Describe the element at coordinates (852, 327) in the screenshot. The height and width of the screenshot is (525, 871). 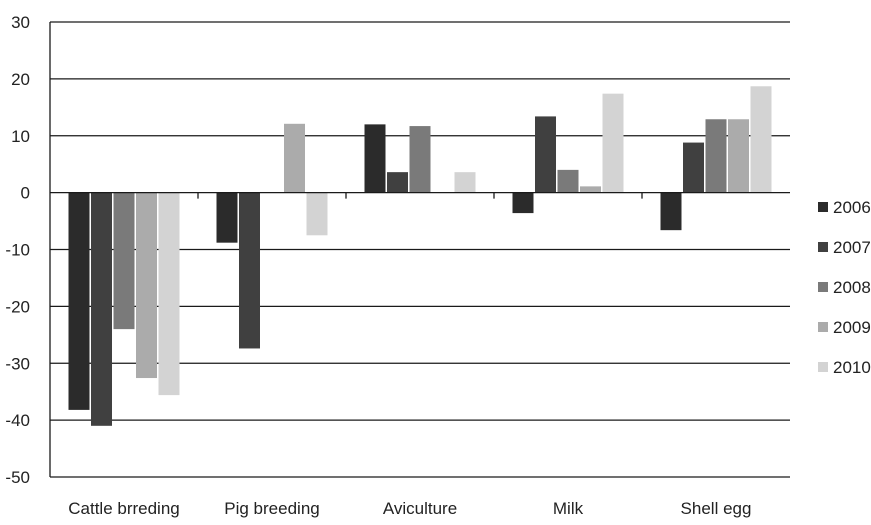
I see `legend-label: 2009` at that location.